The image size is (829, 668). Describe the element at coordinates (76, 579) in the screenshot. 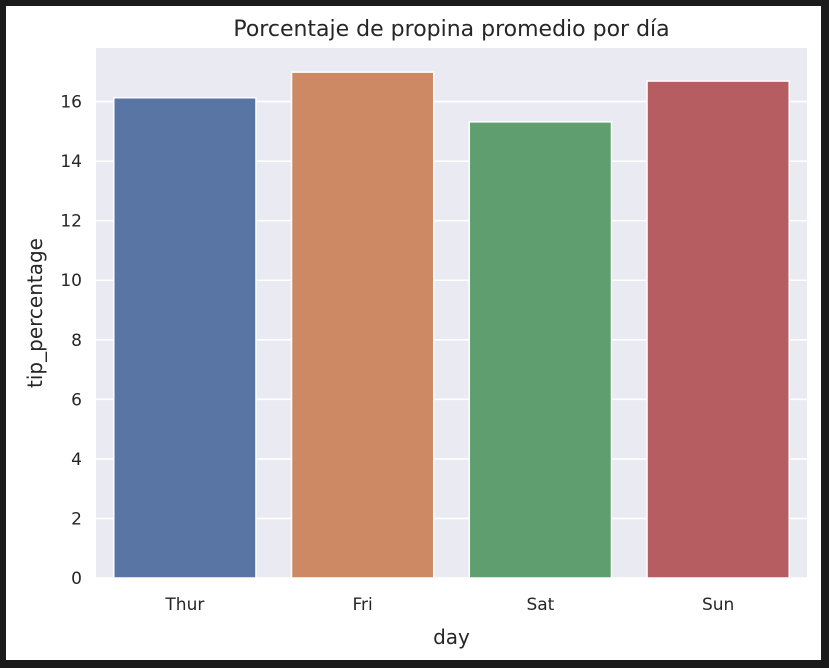

I see `y-tick-label: 0` at that location.